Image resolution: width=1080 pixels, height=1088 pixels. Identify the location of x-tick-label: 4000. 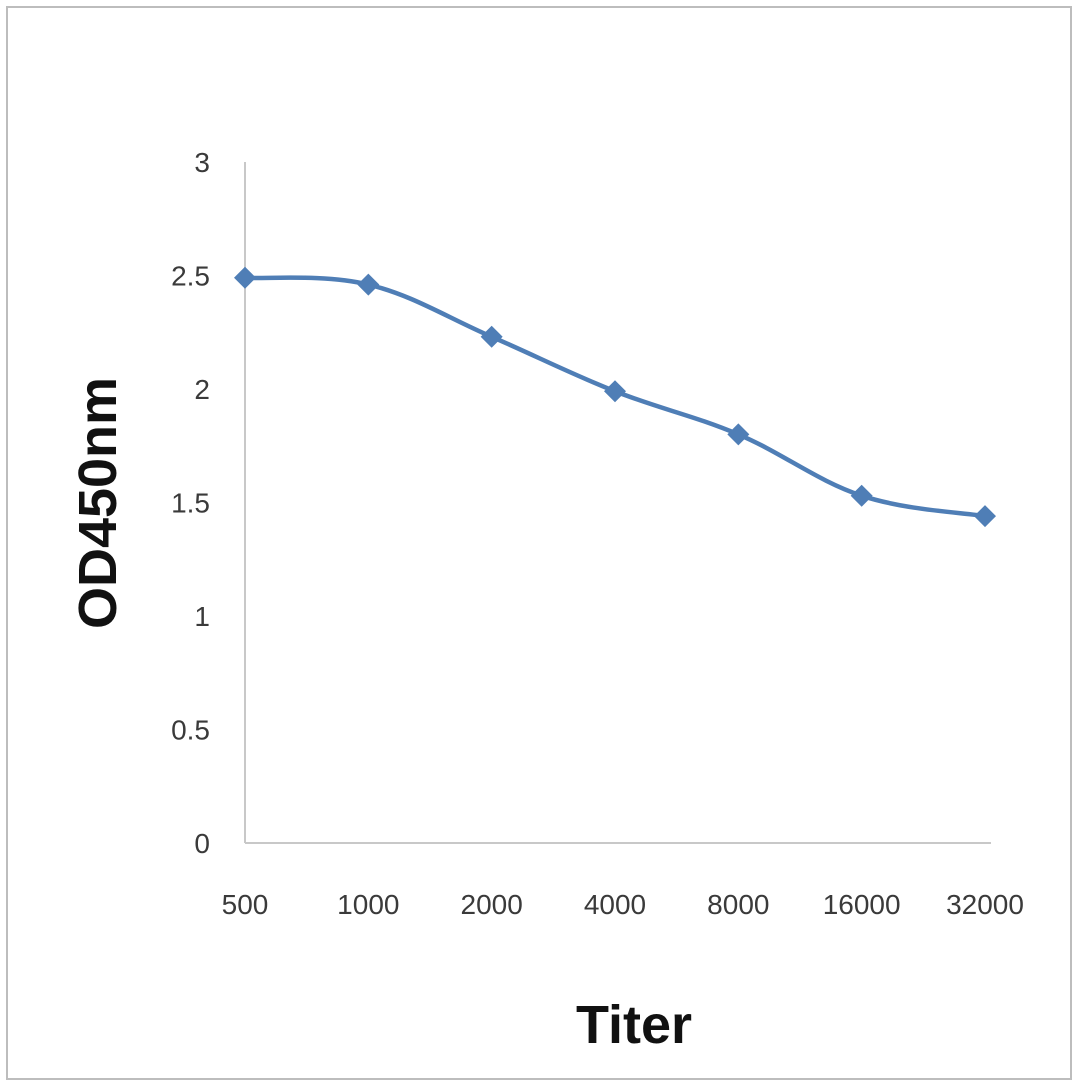
(615, 904).